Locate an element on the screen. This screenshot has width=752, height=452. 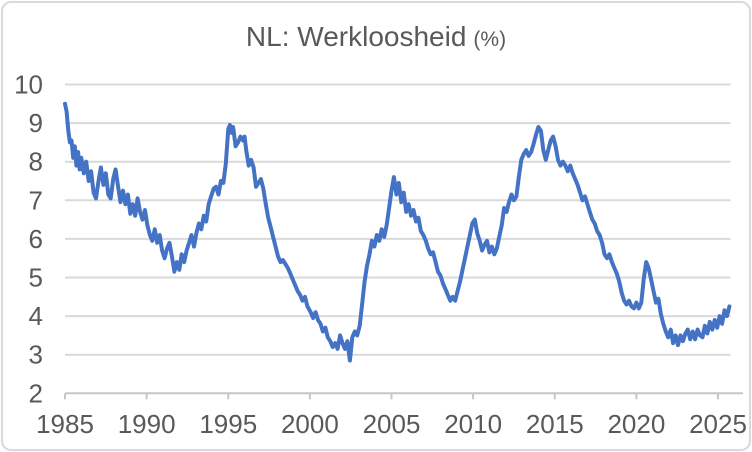
x-tick-label: 1995 is located at coordinates (228, 424).